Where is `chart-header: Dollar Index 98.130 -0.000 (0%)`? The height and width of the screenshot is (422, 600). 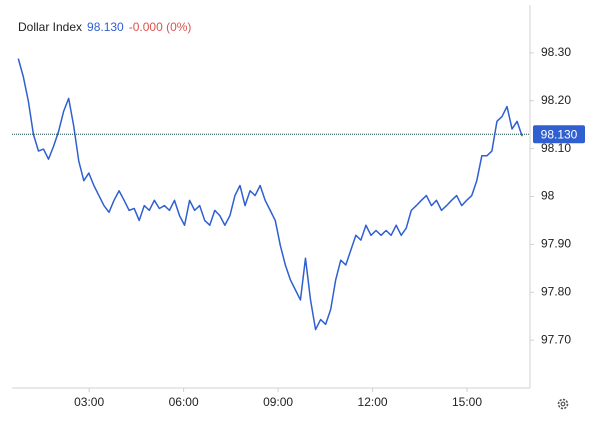 chart-header: Dollar Index 98.130 -0.000 (0%) is located at coordinates (107, 27).